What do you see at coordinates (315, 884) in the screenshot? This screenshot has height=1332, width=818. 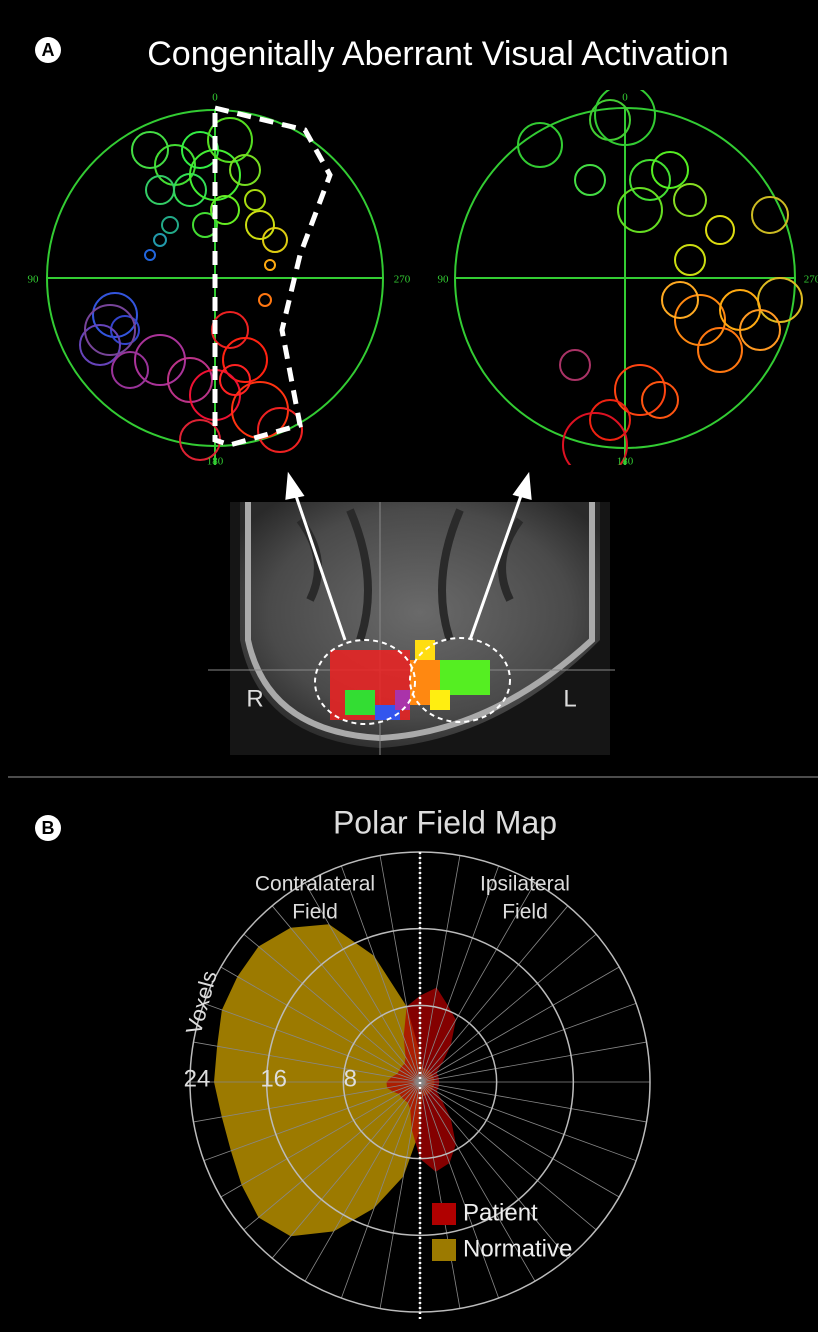 I see `annotation: Contralateral` at bounding box center [315, 884].